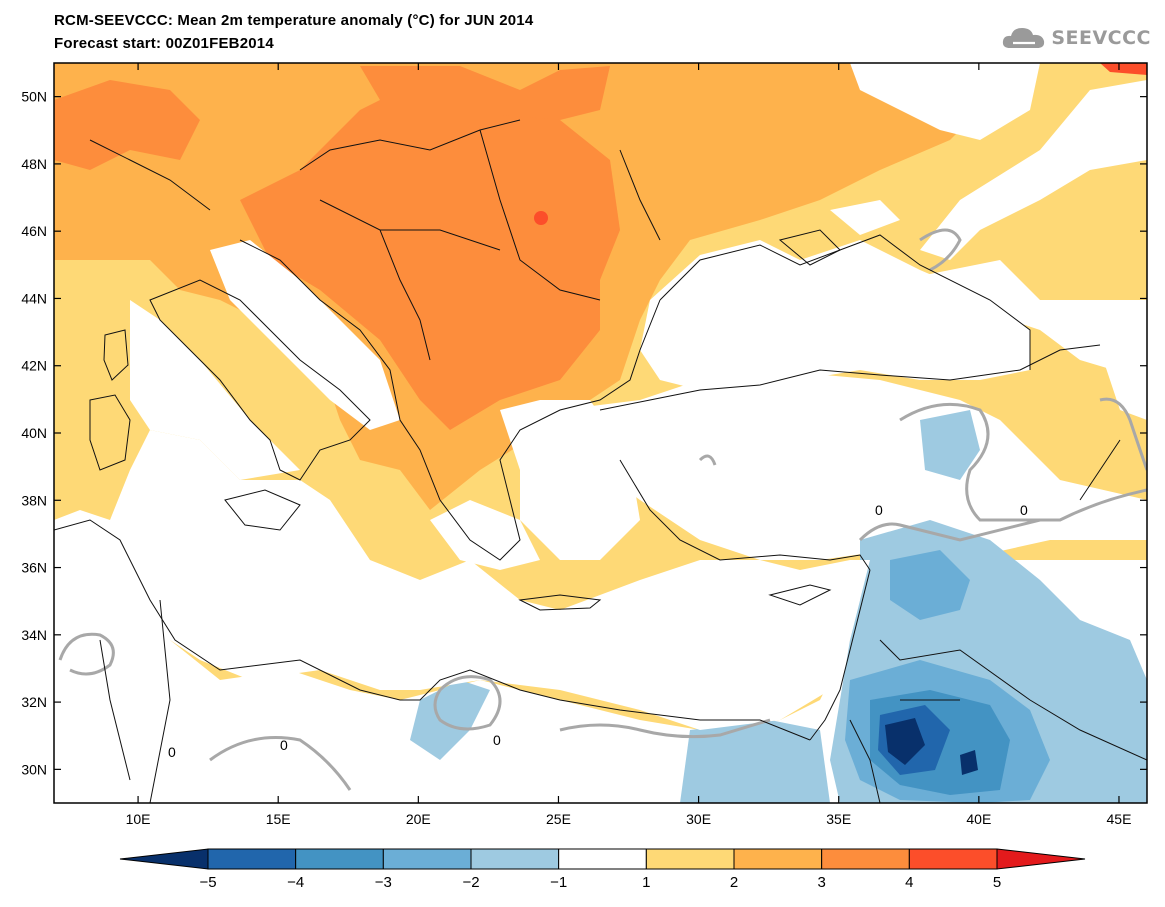 The image size is (1165, 907). Describe the element at coordinates (1041, 859) in the screenshot. I see `colorbar-extend-high` at that location.